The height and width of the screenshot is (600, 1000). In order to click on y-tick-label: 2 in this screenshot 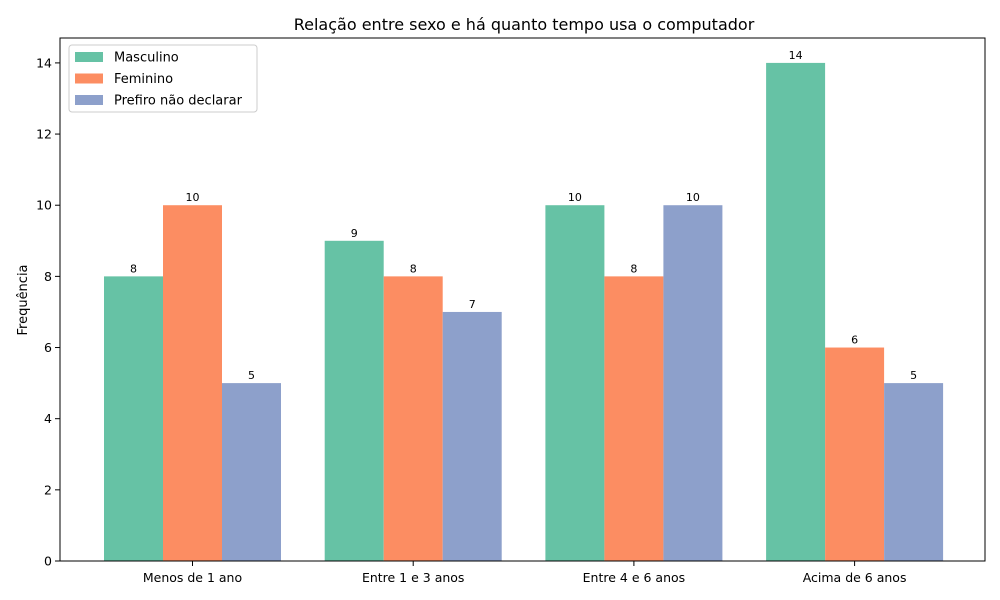, I will do `click(48, 489)`.